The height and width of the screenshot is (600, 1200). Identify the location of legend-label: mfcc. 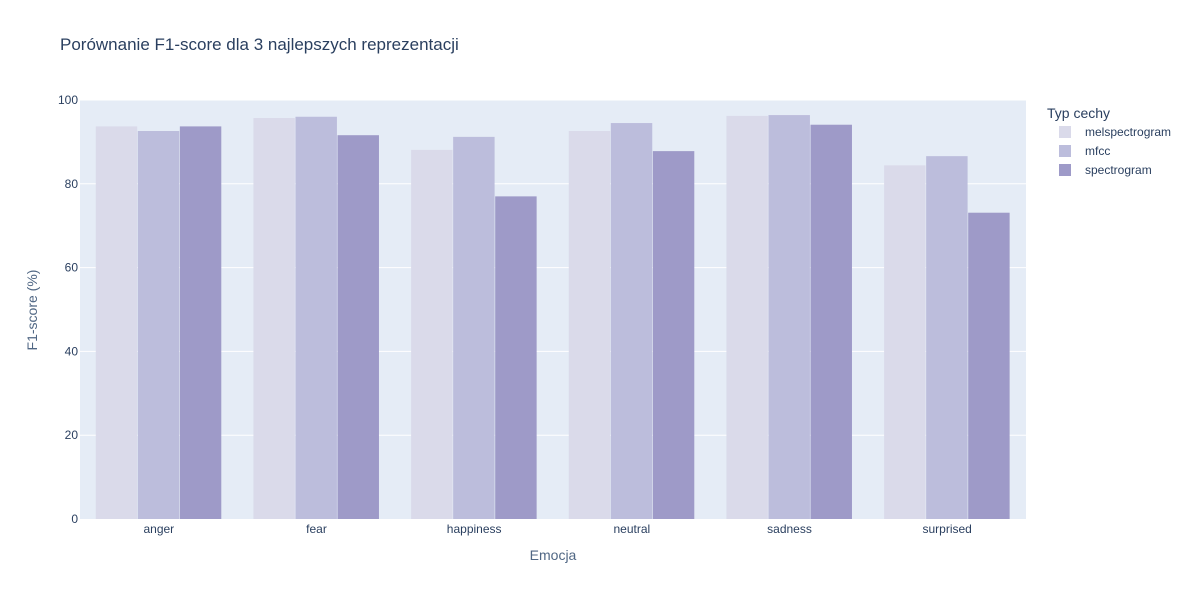
(1097, 151).